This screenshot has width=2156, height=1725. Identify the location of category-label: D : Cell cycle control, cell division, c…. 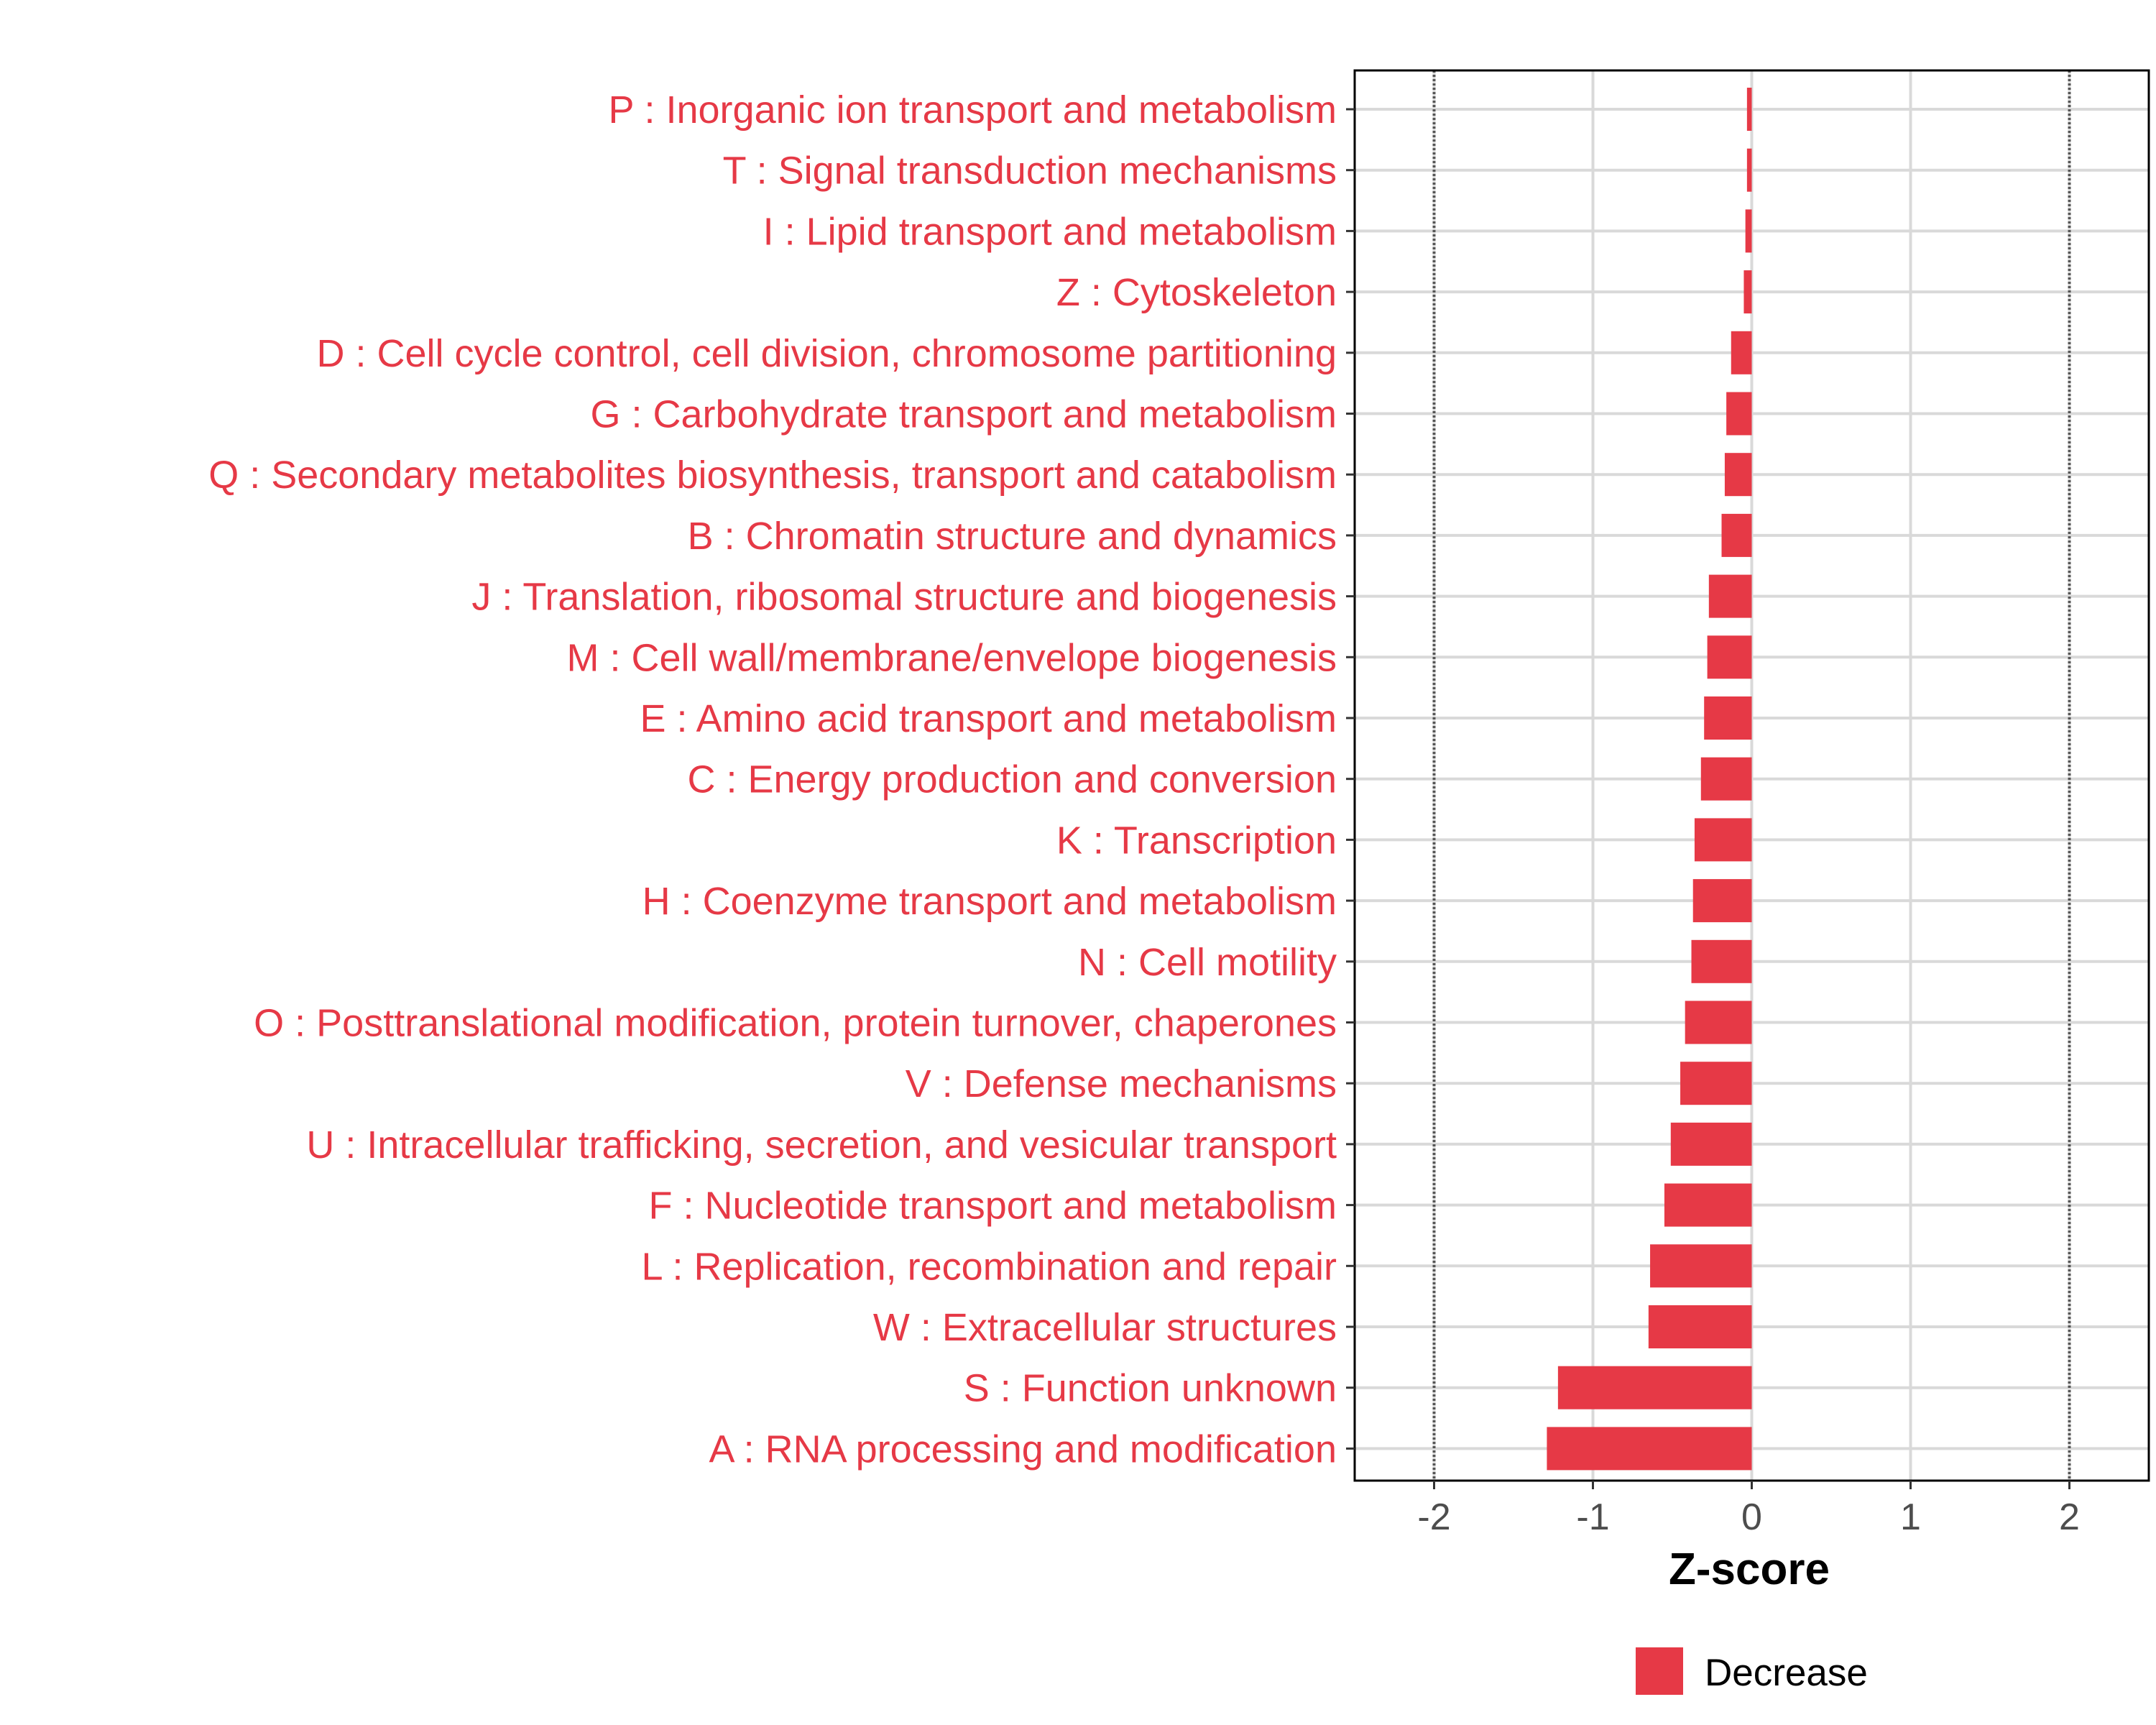
(827, 353).